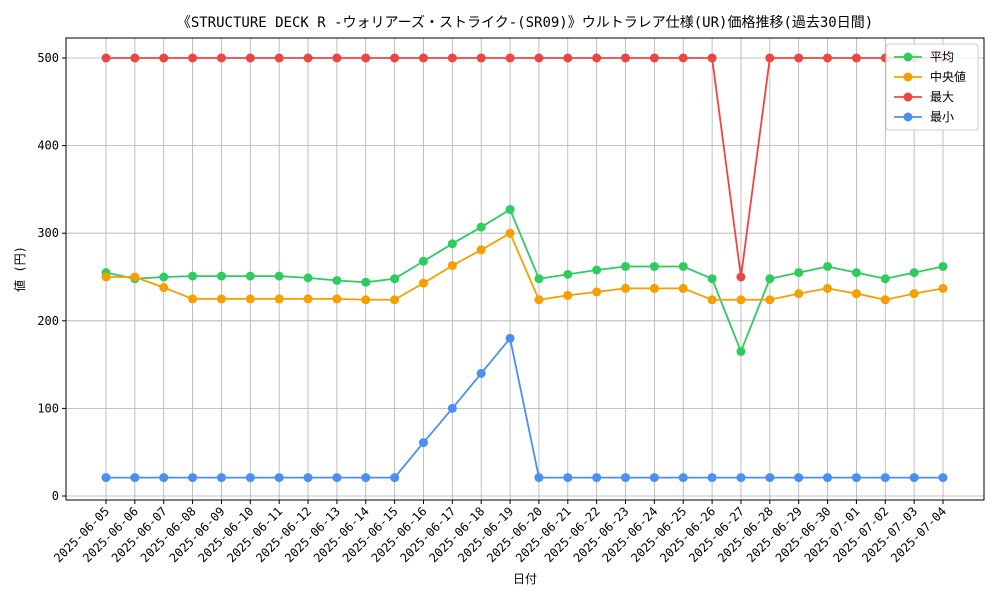  Describe the element at coordinates (48, 408) in the screenshot. I see `y-tick-label: 100` at that location.